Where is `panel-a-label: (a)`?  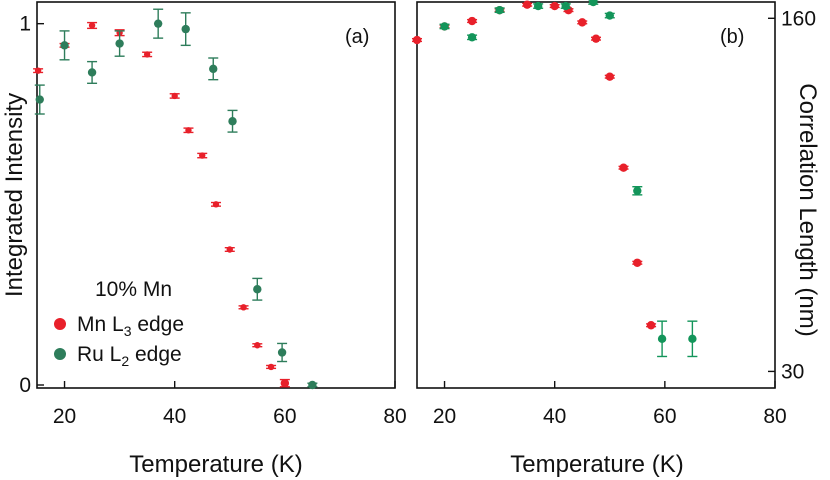
panel-a-label: (a) is located at coordinates (357, 37).